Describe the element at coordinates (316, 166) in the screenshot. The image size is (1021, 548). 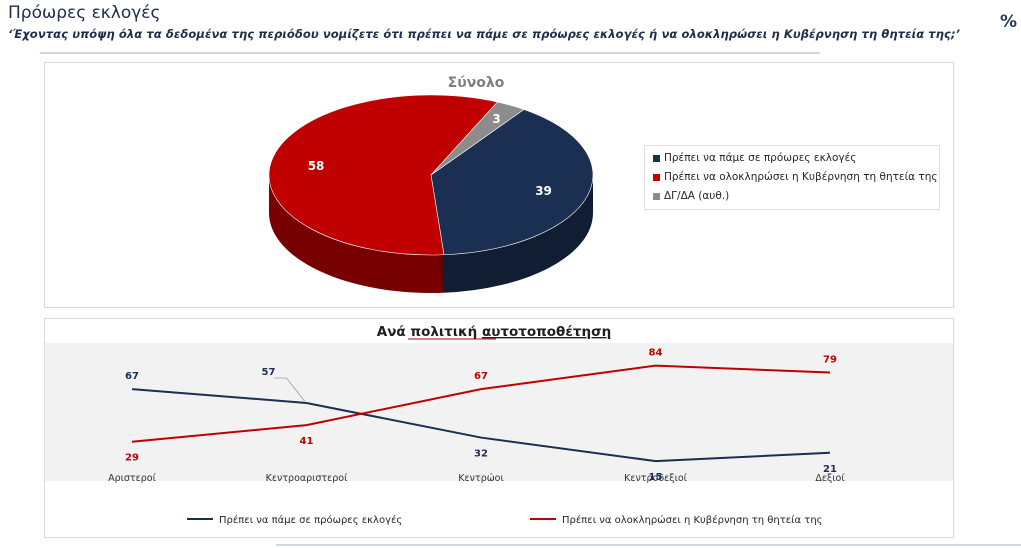
I see `pie-data-label-1: 58` at that location.